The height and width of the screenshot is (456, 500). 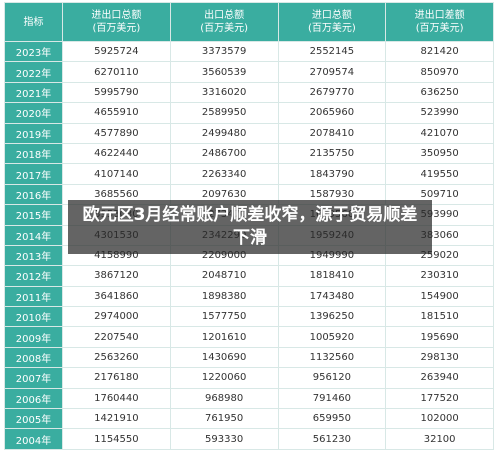 I want to click on value-cell: 1818410, so click(x=332, y=276).